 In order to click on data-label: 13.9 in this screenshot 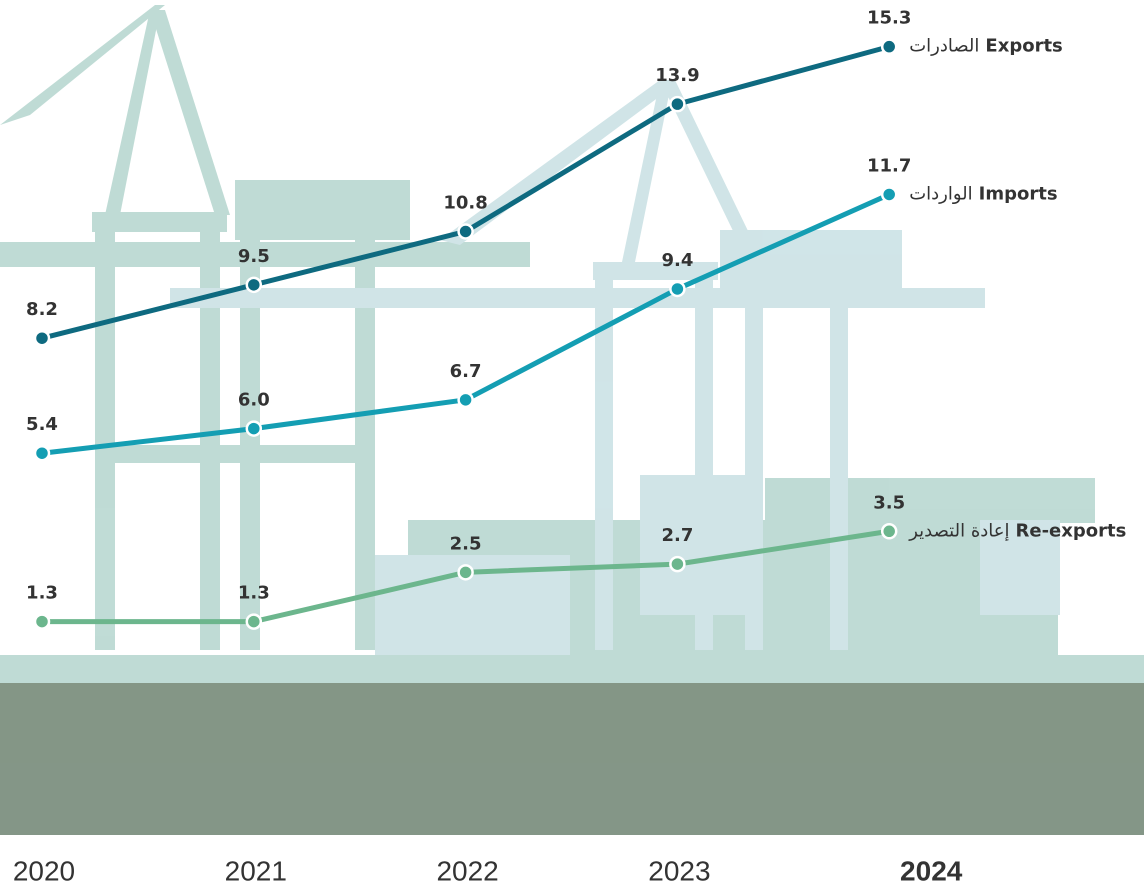, I will do `click(677, 75)`.